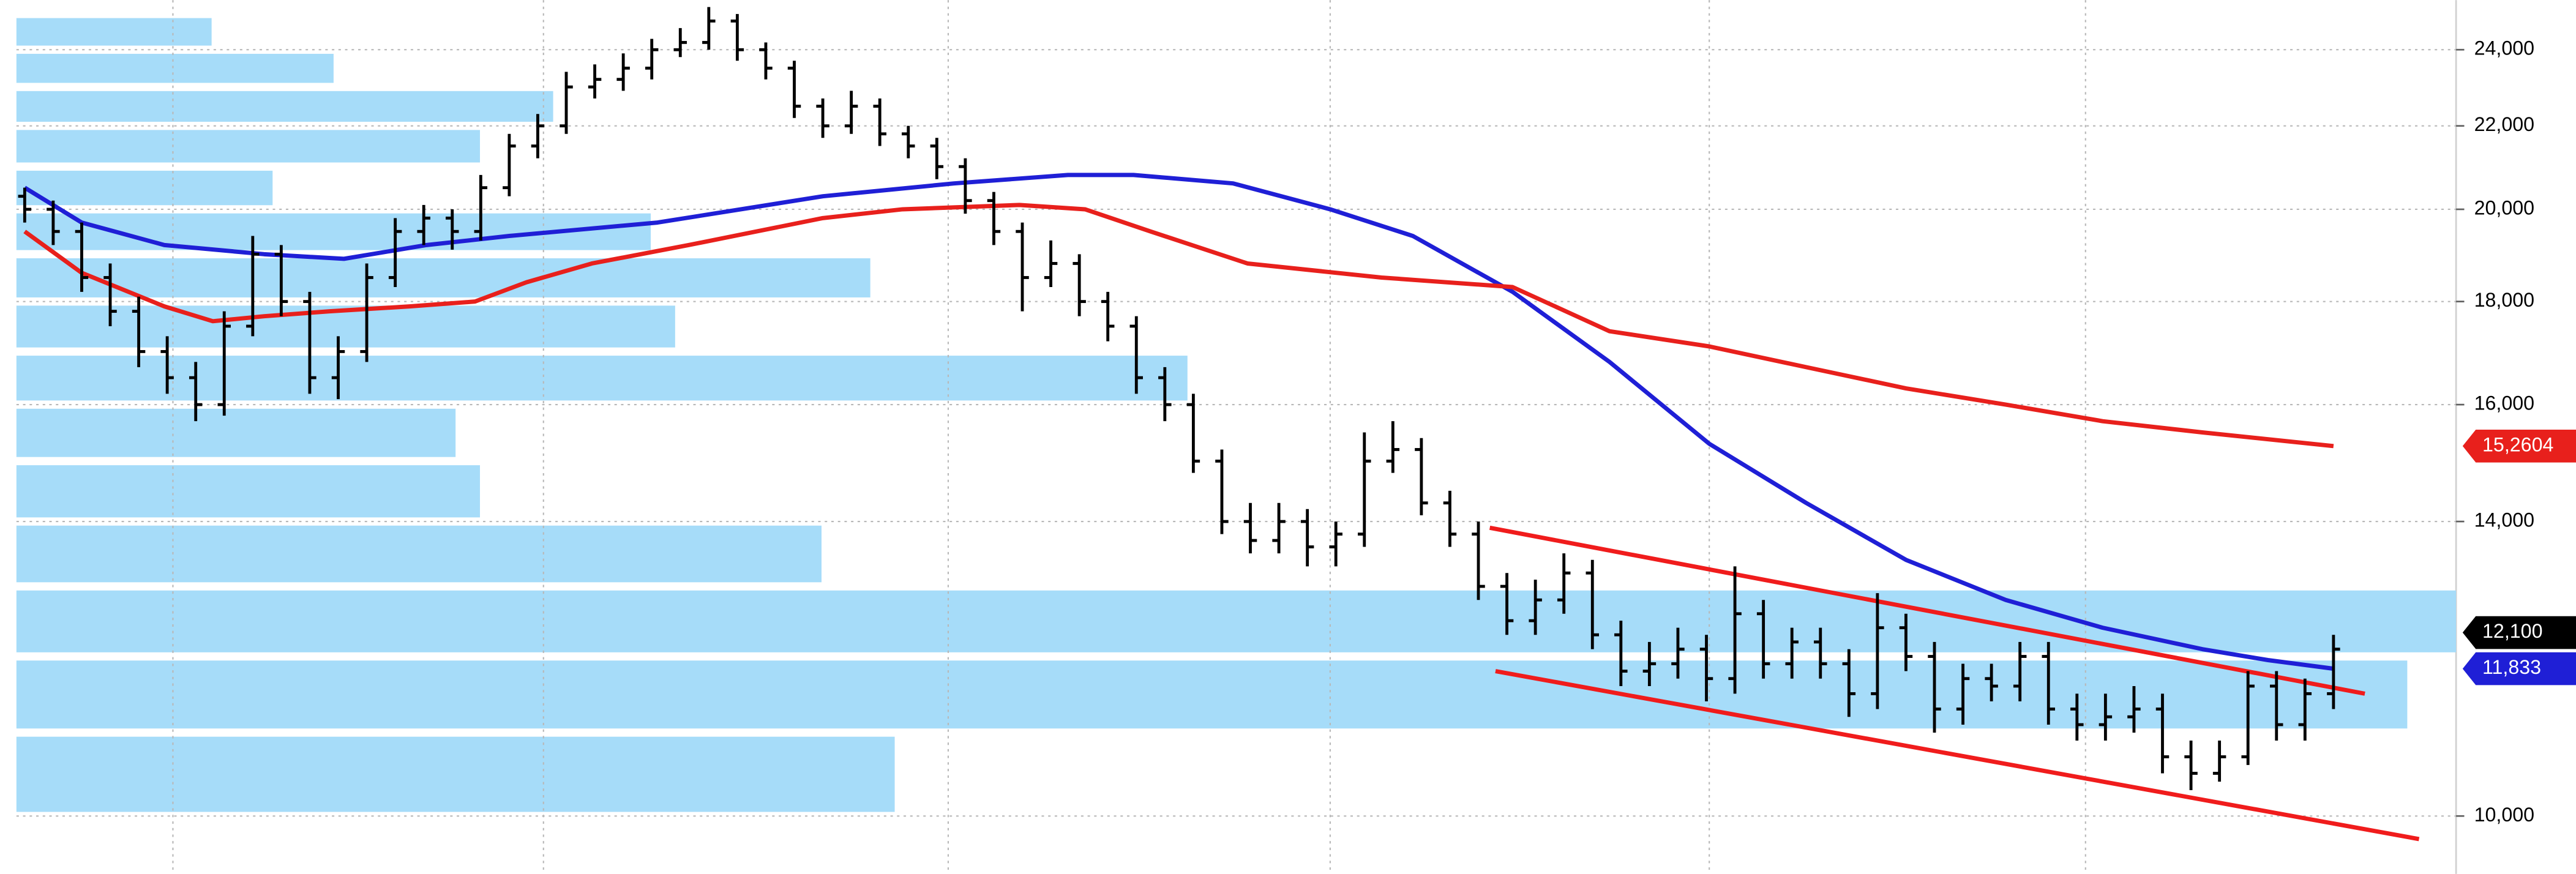 This screenshot has height=874, width=2576. I want to click on badge-label: 15,2604, so click(2517, 444).